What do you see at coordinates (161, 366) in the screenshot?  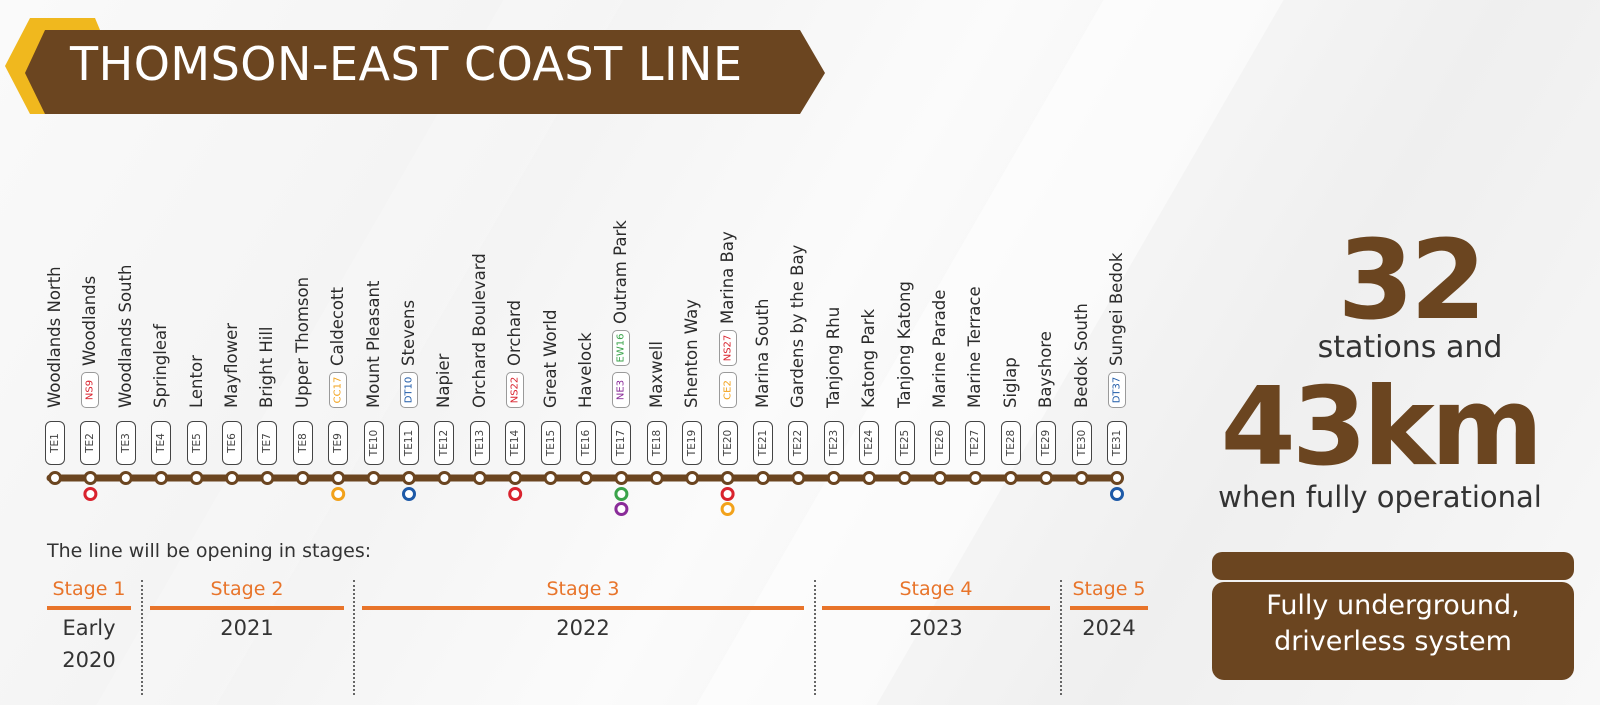 I see `station-name: Springleaf` at bounding box center [161, 366].